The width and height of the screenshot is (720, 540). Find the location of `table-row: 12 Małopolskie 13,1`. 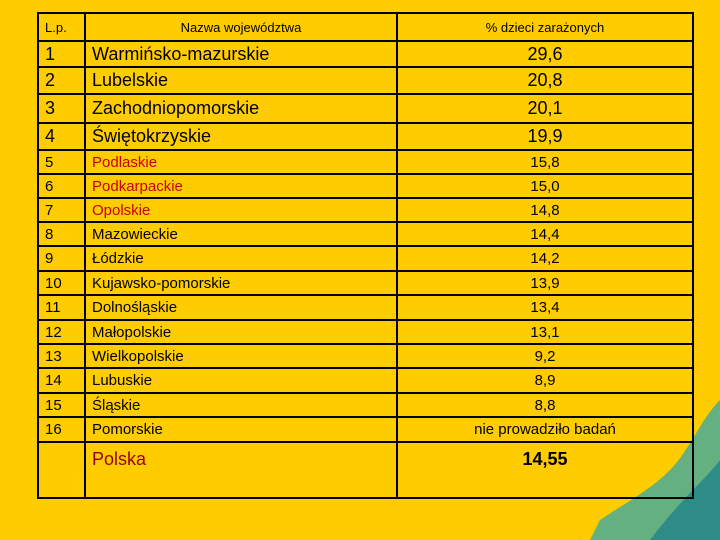

table-row: 12 Małopolskie 13,1 is located at coordinates (365, 332).